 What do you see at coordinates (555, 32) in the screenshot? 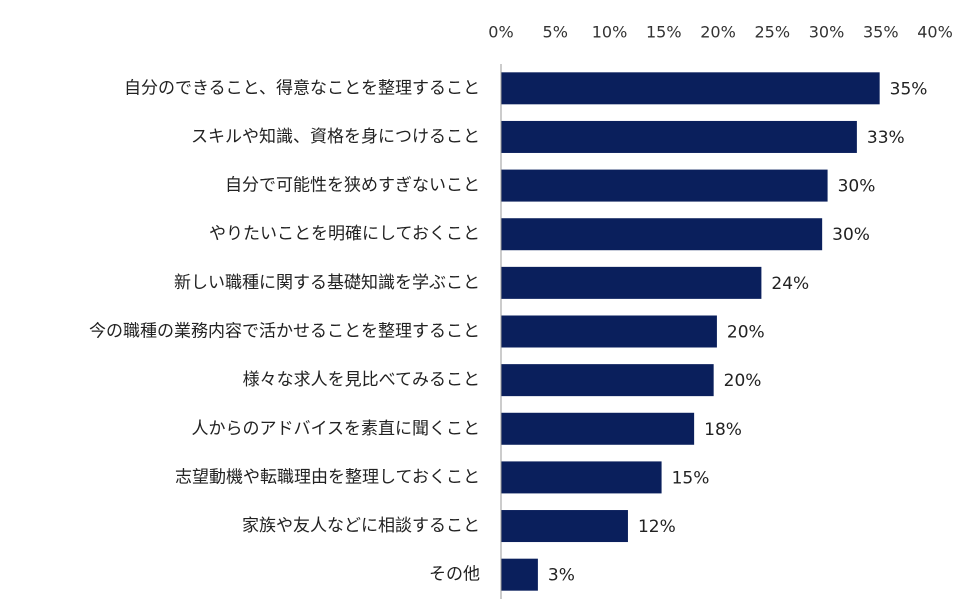
I see `x-tick-label: 5%` at bounding box center [555, 32].